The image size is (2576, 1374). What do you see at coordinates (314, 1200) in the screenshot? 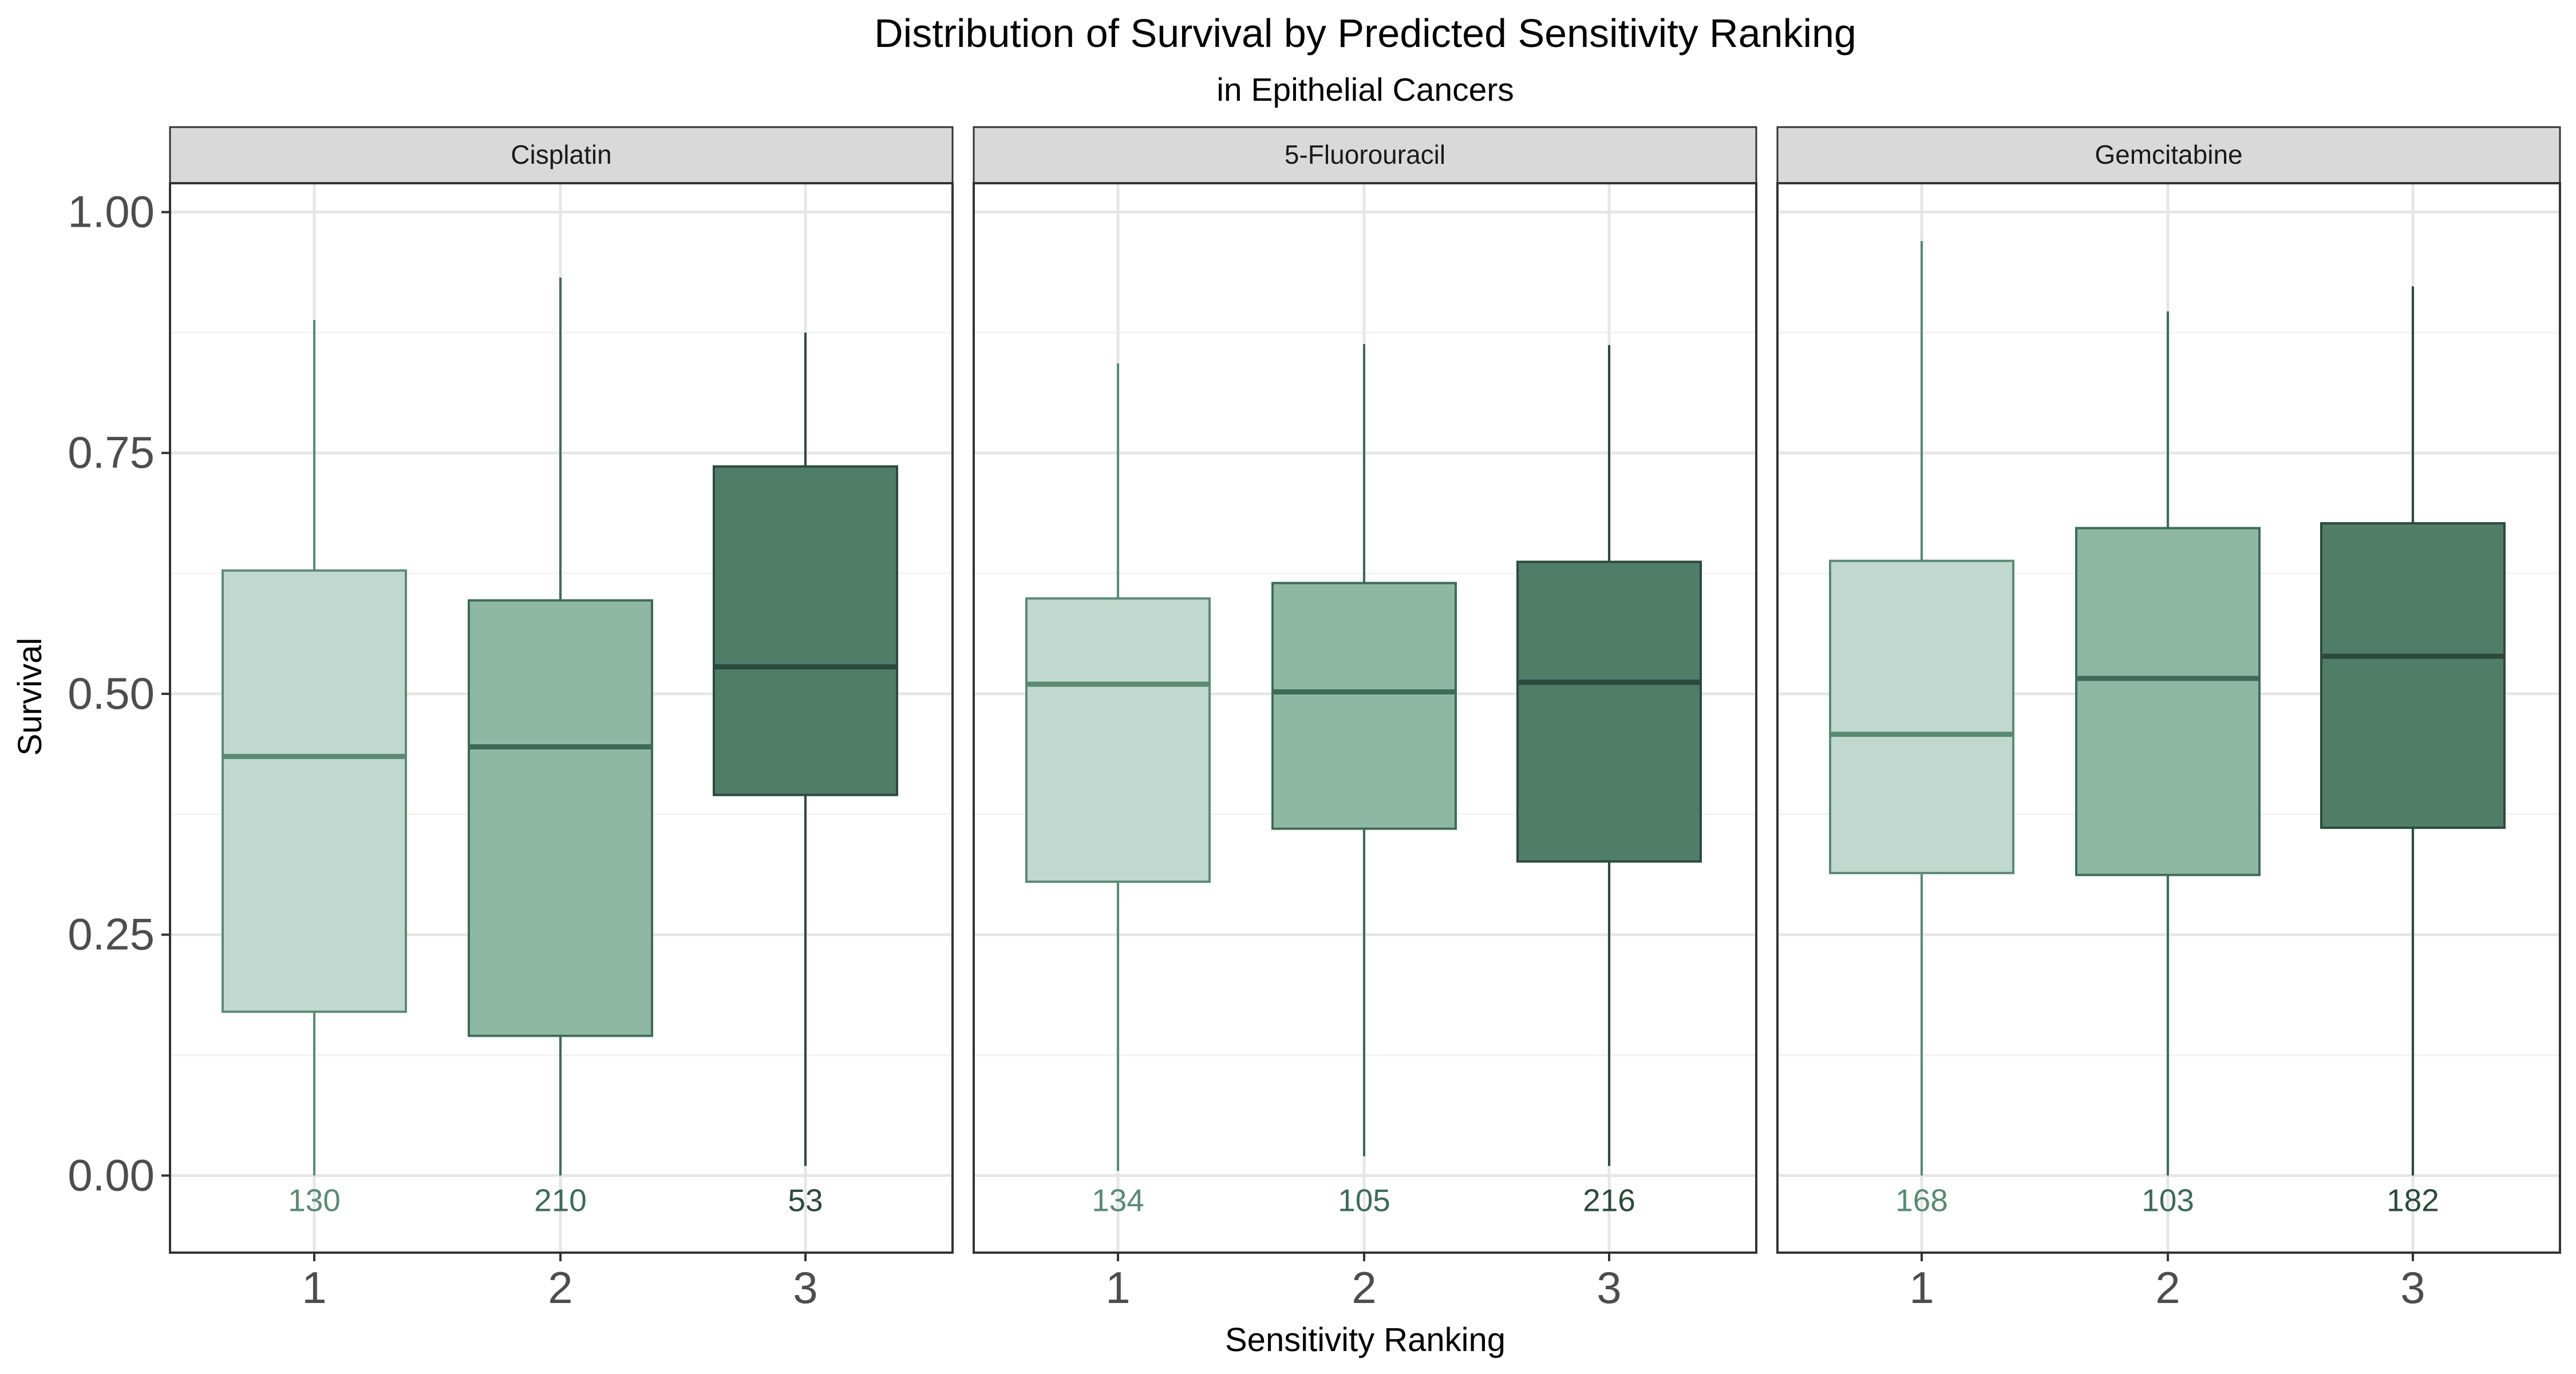
I see `sample-count-label: 130` at bounding box center [314, 1200].